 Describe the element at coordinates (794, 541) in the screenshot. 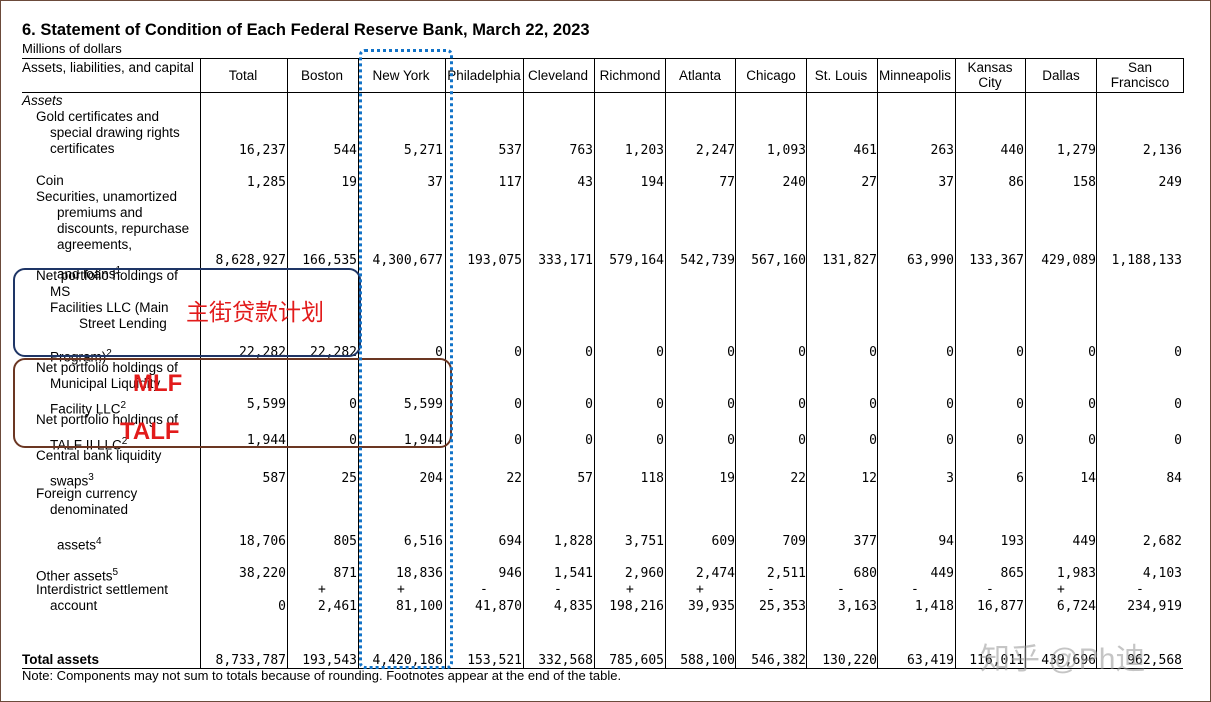

I see `cell-foreign: 709` at that location.